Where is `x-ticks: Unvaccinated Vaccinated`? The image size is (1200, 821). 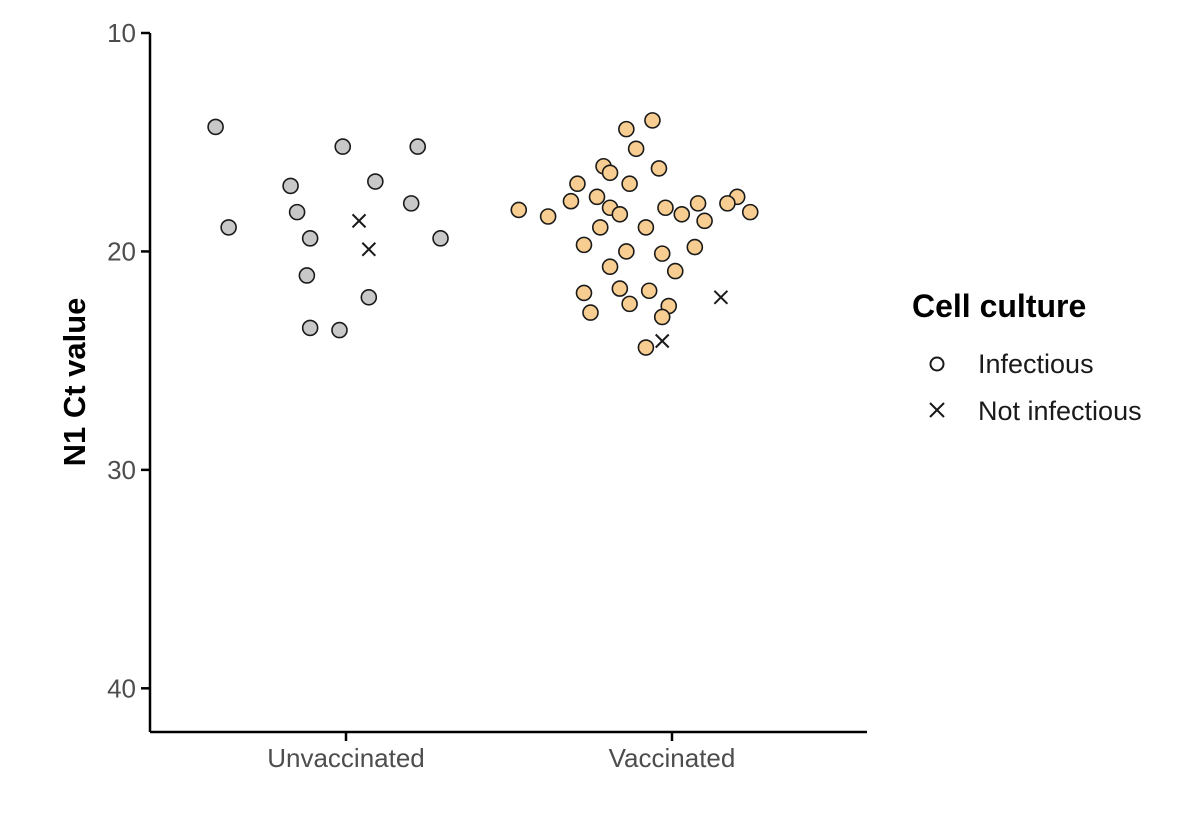
x-ticks: Unvaccinated Vaccinated is located at coordinates (501, 752).